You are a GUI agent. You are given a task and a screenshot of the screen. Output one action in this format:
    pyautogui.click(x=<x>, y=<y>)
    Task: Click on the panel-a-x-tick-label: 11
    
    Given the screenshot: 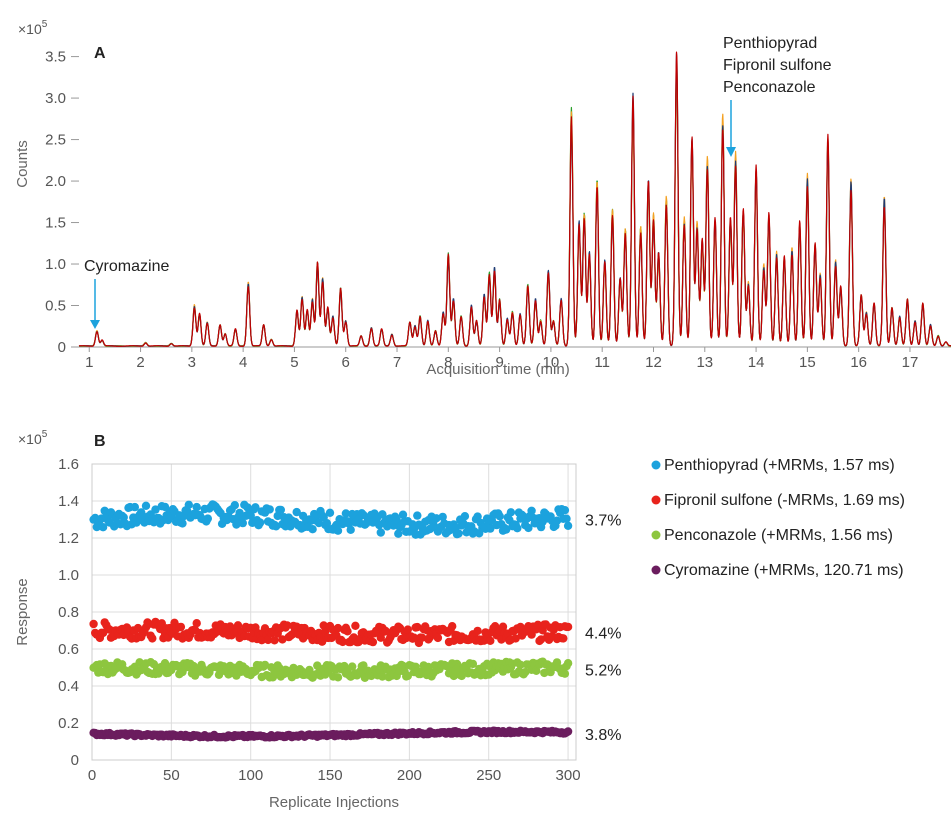 What is the action you would take?
    pyautogui.click(x=602, y=362)
    